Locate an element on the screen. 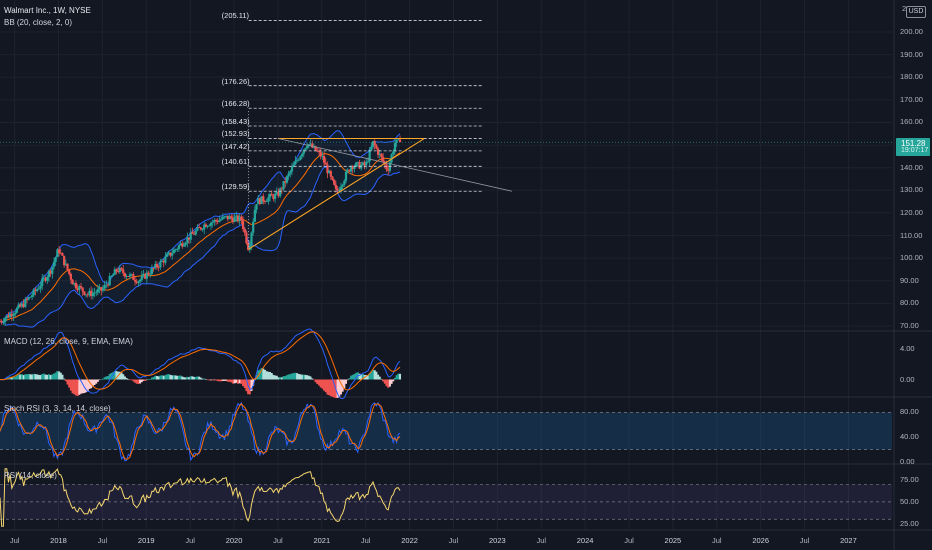 The image size is (932, 550). rsi-legend: RSI (14, close) is located at coordinates (30, 475).